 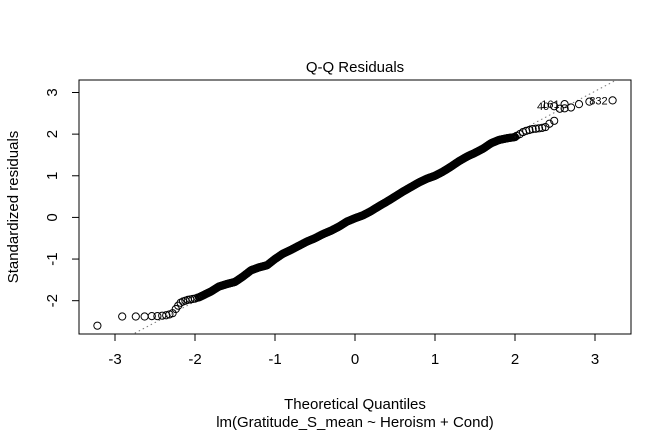 What do you see at coordinates (13, 207) in the screenshot?
I see `y-axis-label: Standardized residuals` at bounding box center [13, 207].